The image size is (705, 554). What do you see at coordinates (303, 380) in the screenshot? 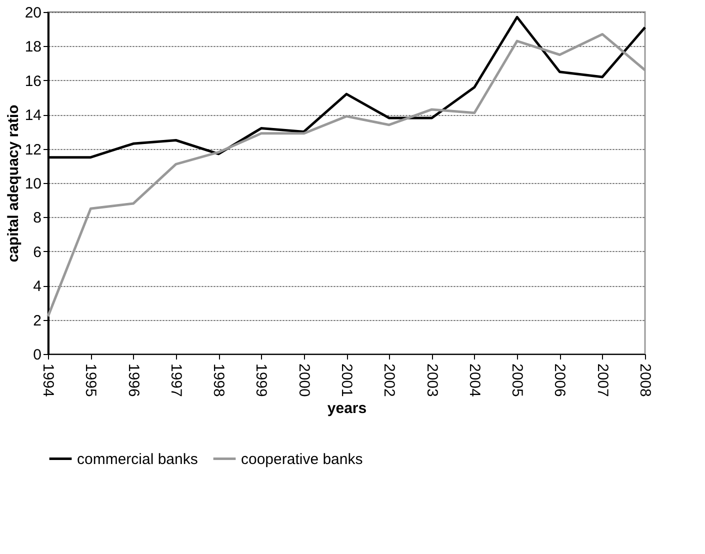
I see `x-tick-label: 2000` at bounding box center [303, 380].